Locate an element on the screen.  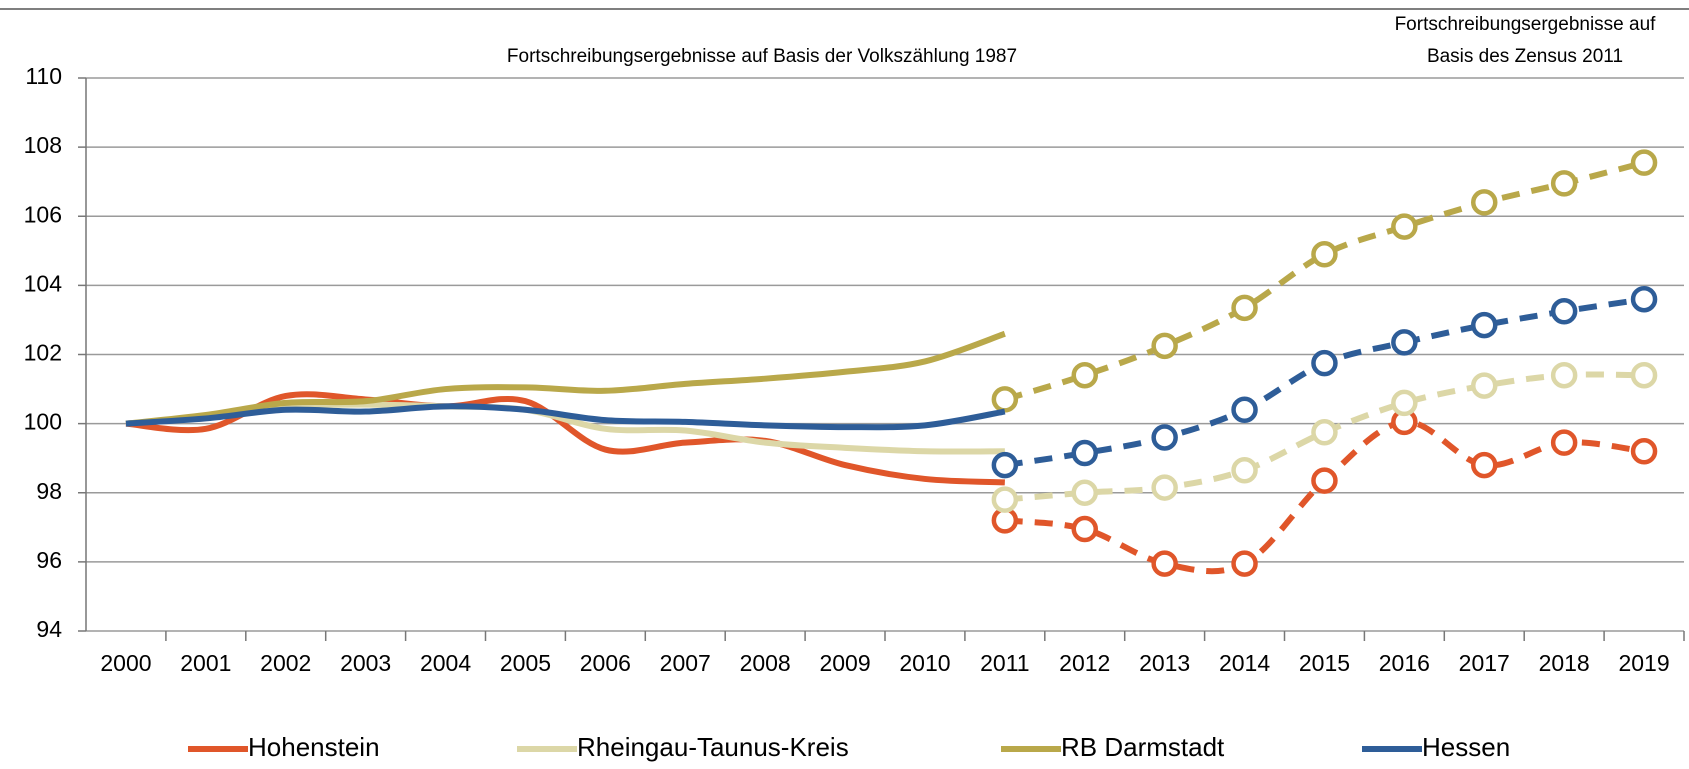
x-tick-label: 2017 is located at coordinates (1484, 663).